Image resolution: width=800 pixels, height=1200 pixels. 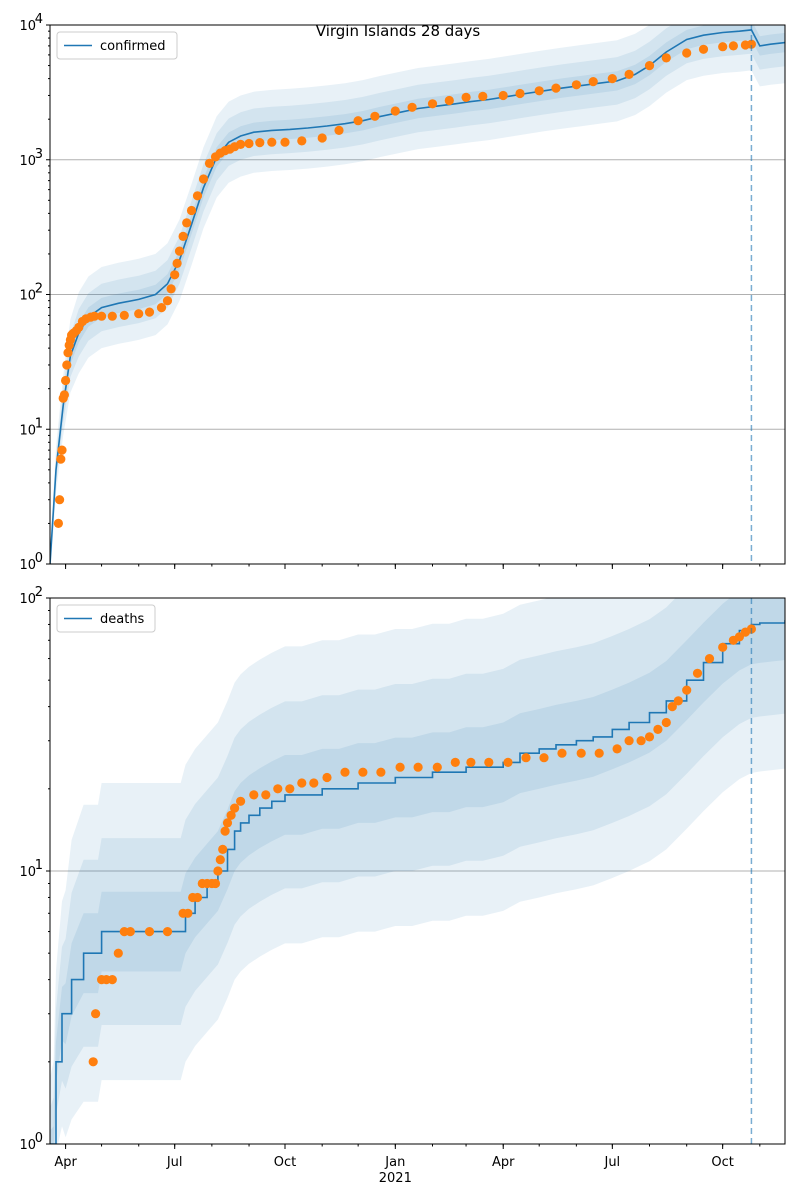 What do you see at coordinates (133, 46) in the screenshot?
I see `legend-label: confirmed` at bounding box center [133, 46].